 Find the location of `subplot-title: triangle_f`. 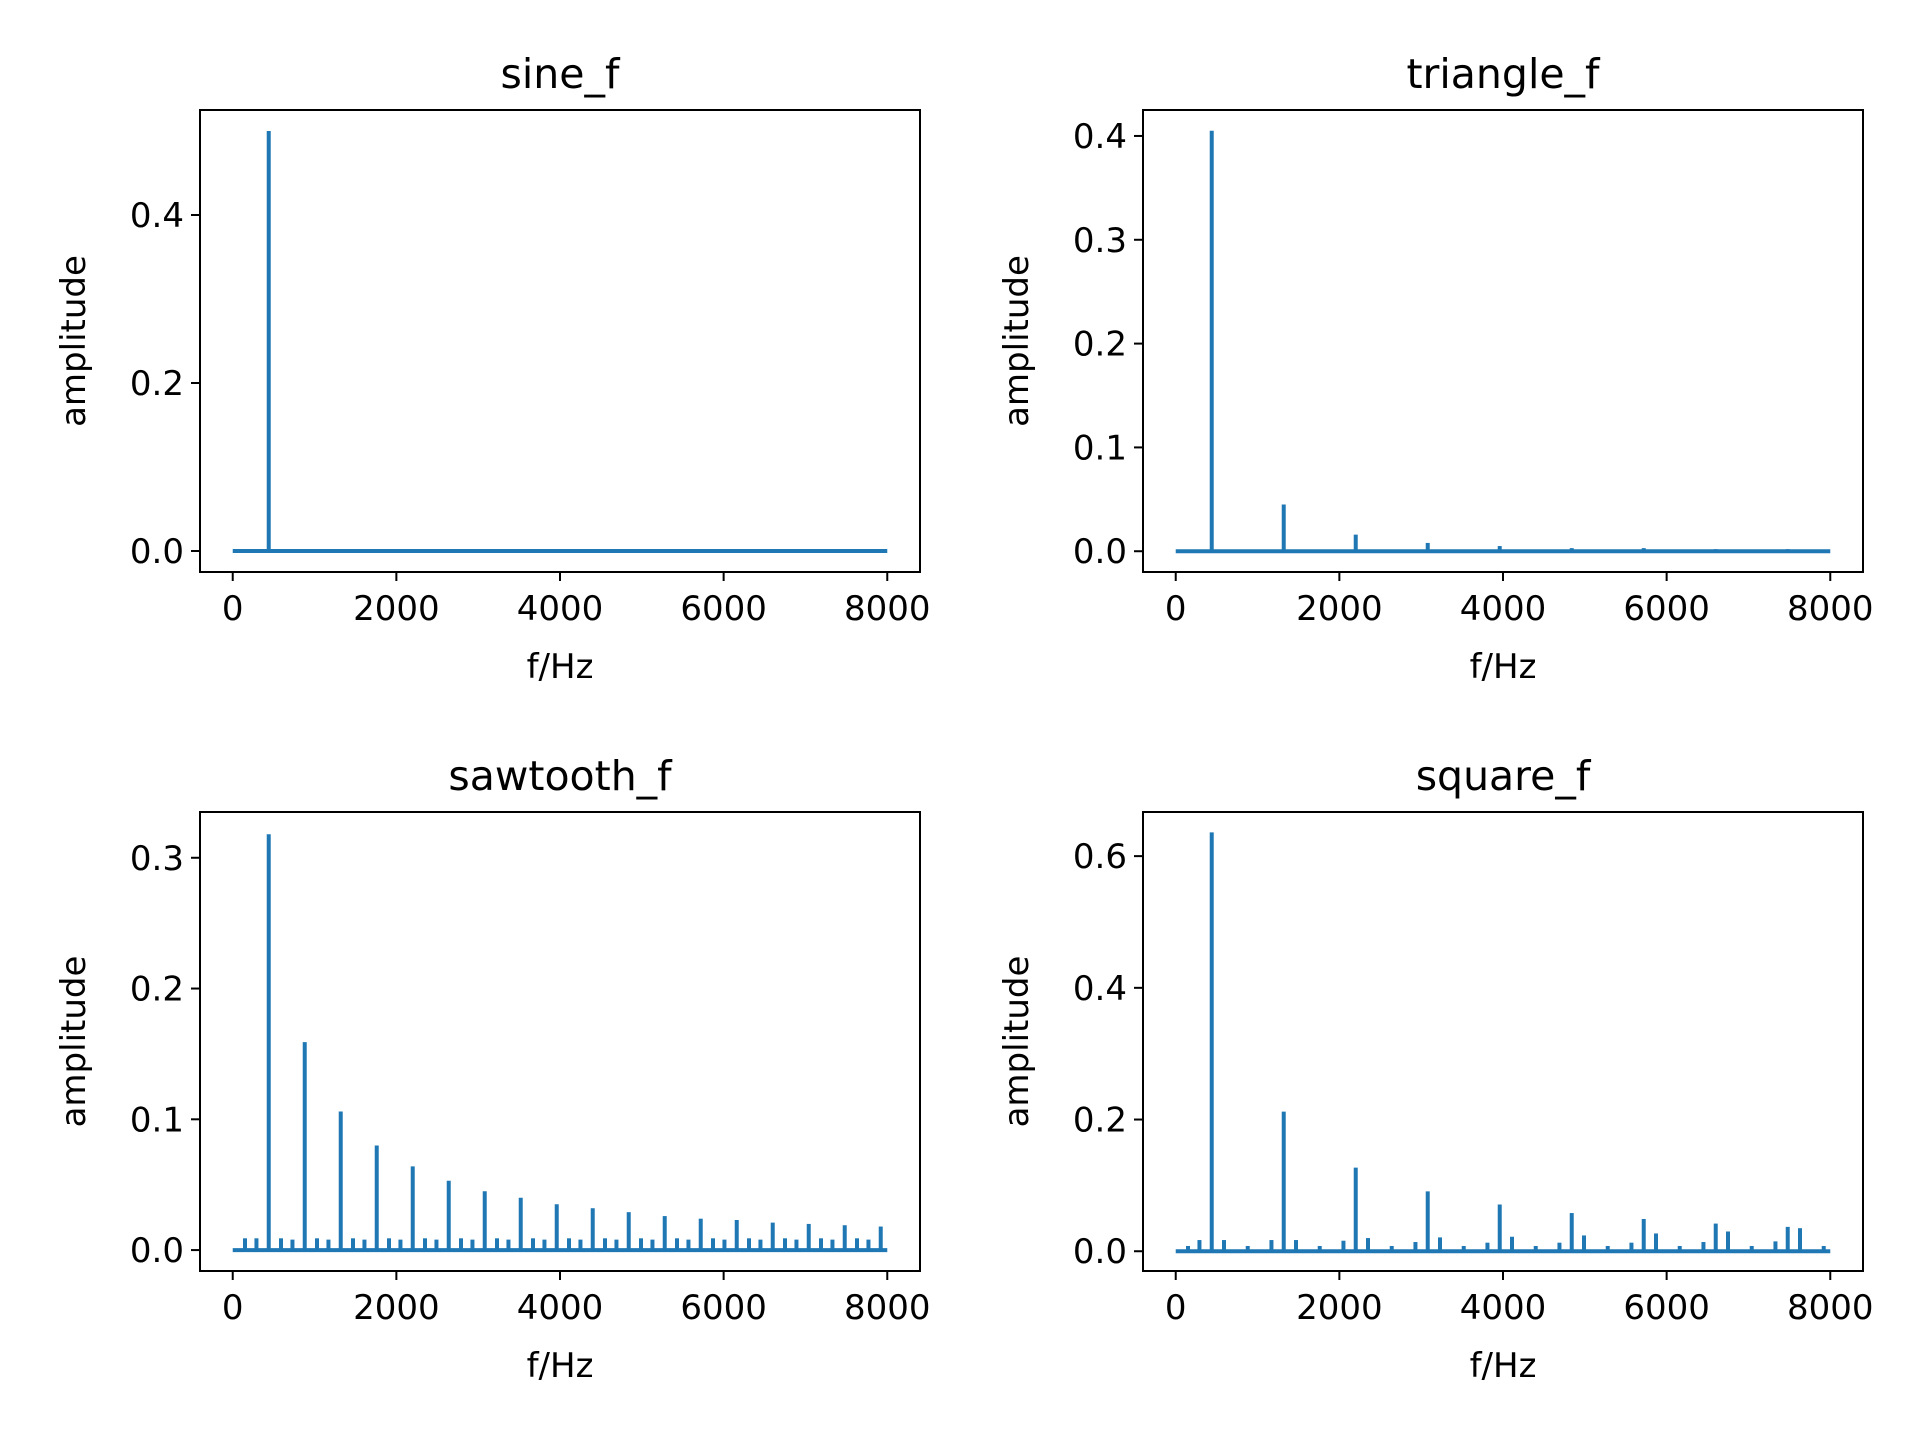

subplot-title: triangle_f is located at coordinates (1503, 74).